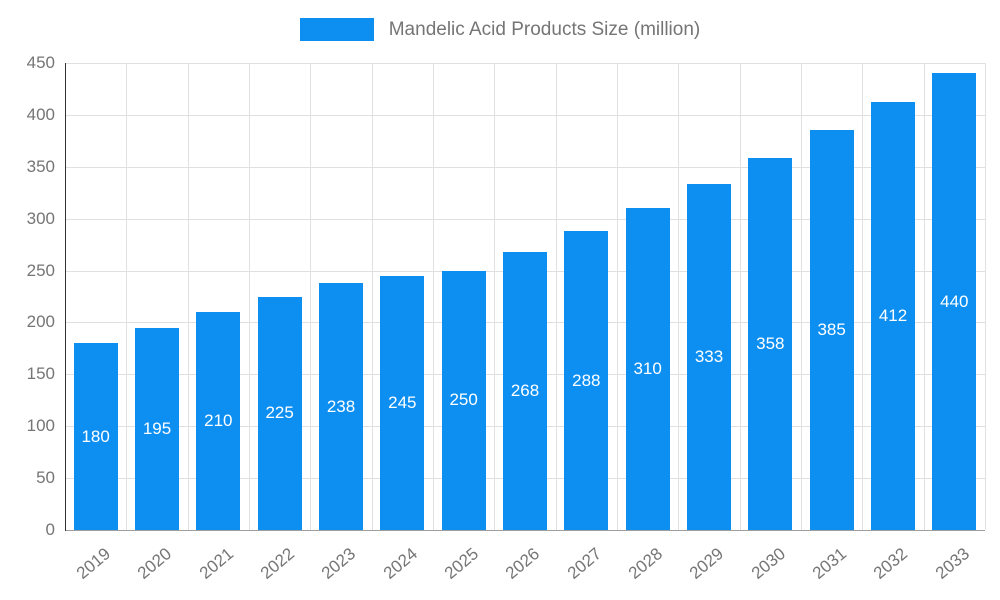 The height and width of the screenshot is (600, 1000). I want to click on bar-value-label: 440, so click(954, 301).